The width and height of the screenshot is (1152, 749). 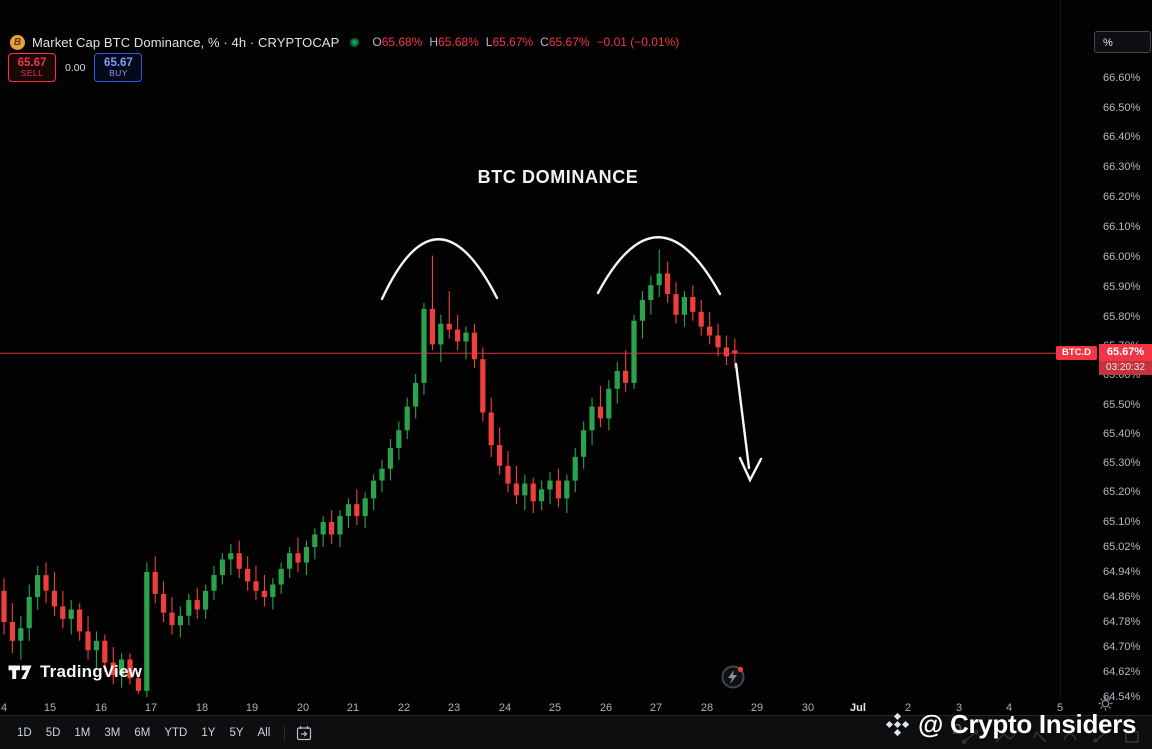 I want to click on sell-price: 65.67, so click(x=32, y=63).